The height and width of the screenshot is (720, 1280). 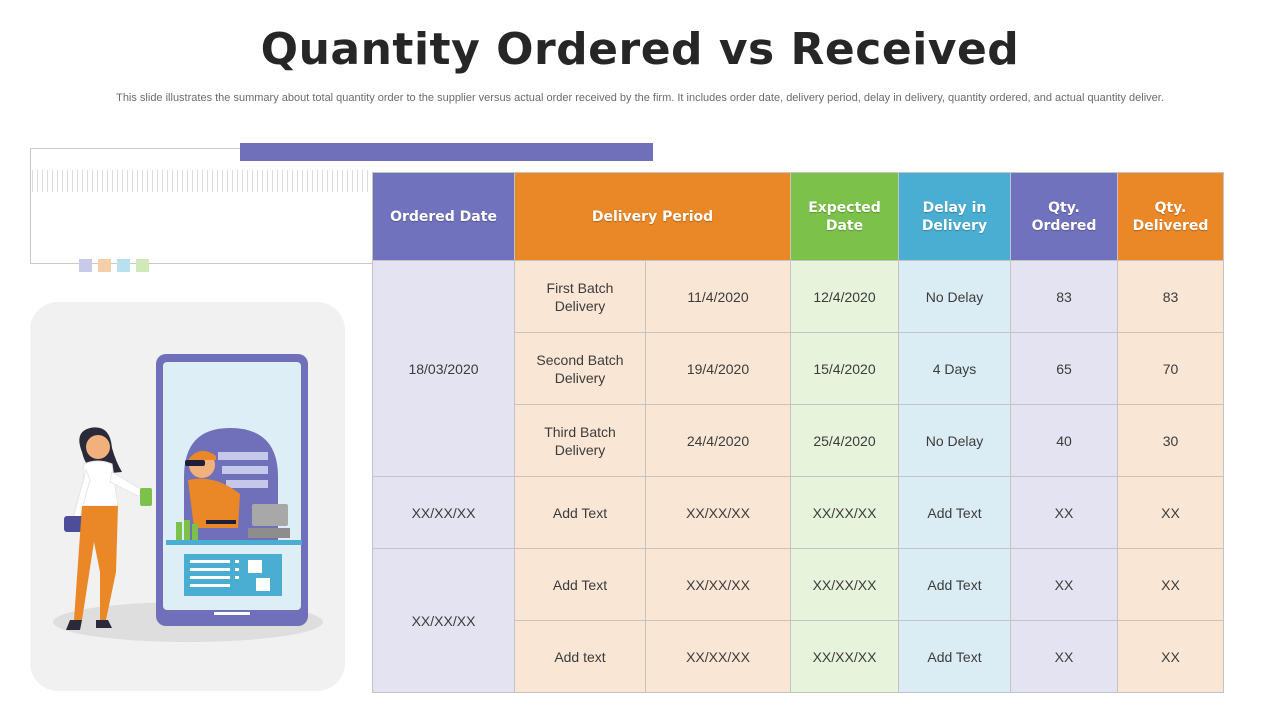 What do you see at coordinates (580, 440) in the screenshot?
I see `batch-cell: Third Batch Delivery` at bounding box center [580, 440].